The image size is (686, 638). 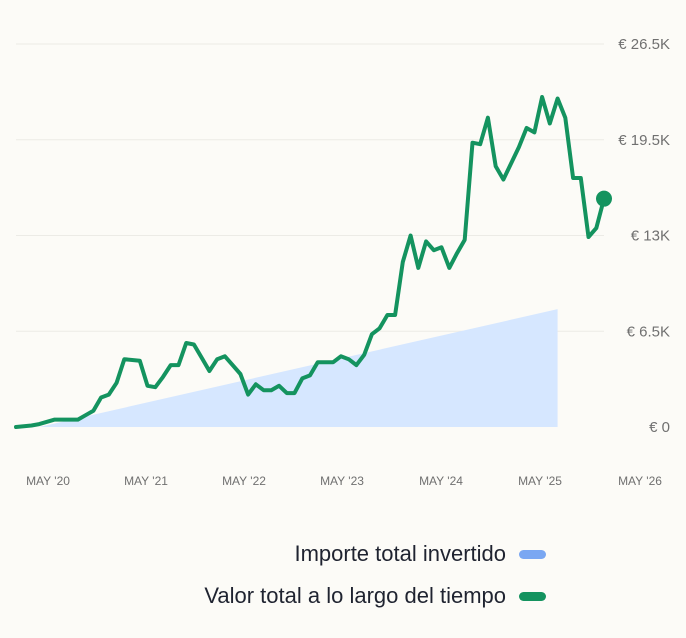 I want to click on x-tick-label: MAY '21, so click(x=146, y=481).